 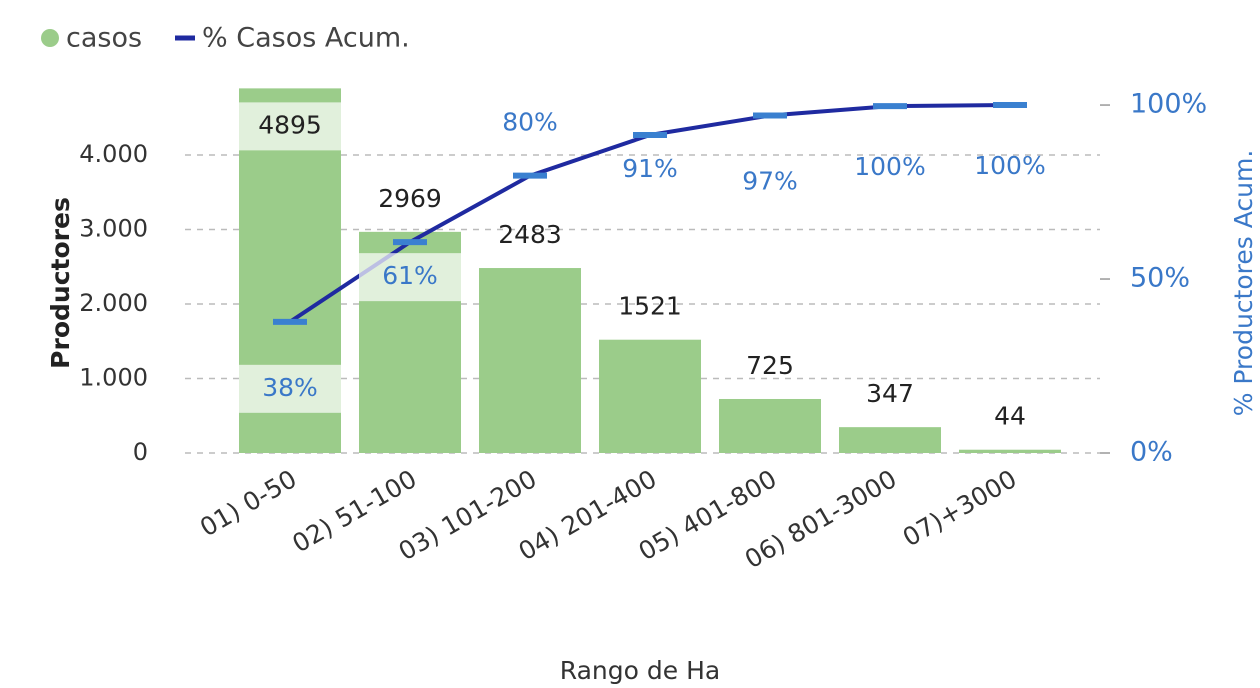 I want to click on data-label: 61%, so click(x=410, y=275).